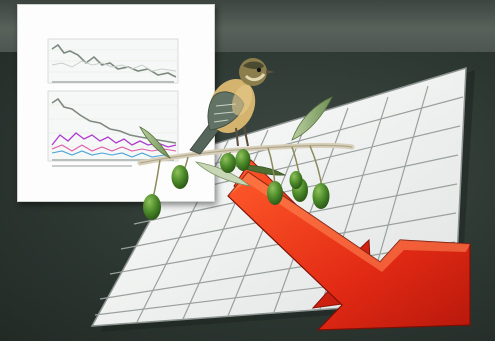  What do you see at coordinates (349, 222) in the screenshot?
I see `arrow-highlight` at bounding box center [349, 222].